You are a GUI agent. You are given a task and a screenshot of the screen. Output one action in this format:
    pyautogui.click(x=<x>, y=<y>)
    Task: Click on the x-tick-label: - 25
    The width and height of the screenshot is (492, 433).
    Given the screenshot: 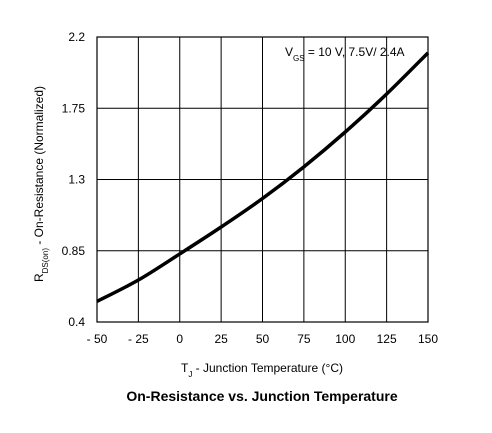 What is the action you would take?
    pyautogui.click(x=138, y=339)
    